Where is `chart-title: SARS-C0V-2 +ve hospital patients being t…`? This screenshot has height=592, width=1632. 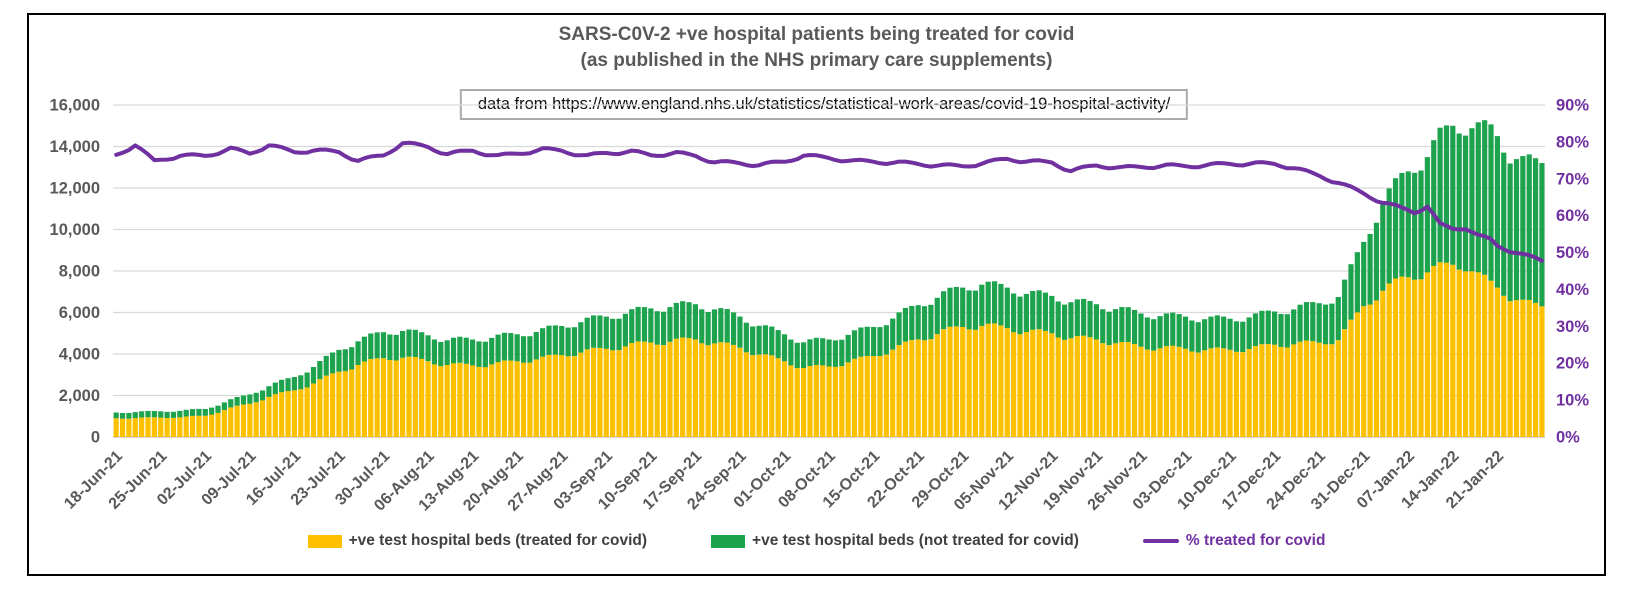
chart-title: SARS-C0V-2 +ve hospital patients being t… is located at coordinates (816, 48).